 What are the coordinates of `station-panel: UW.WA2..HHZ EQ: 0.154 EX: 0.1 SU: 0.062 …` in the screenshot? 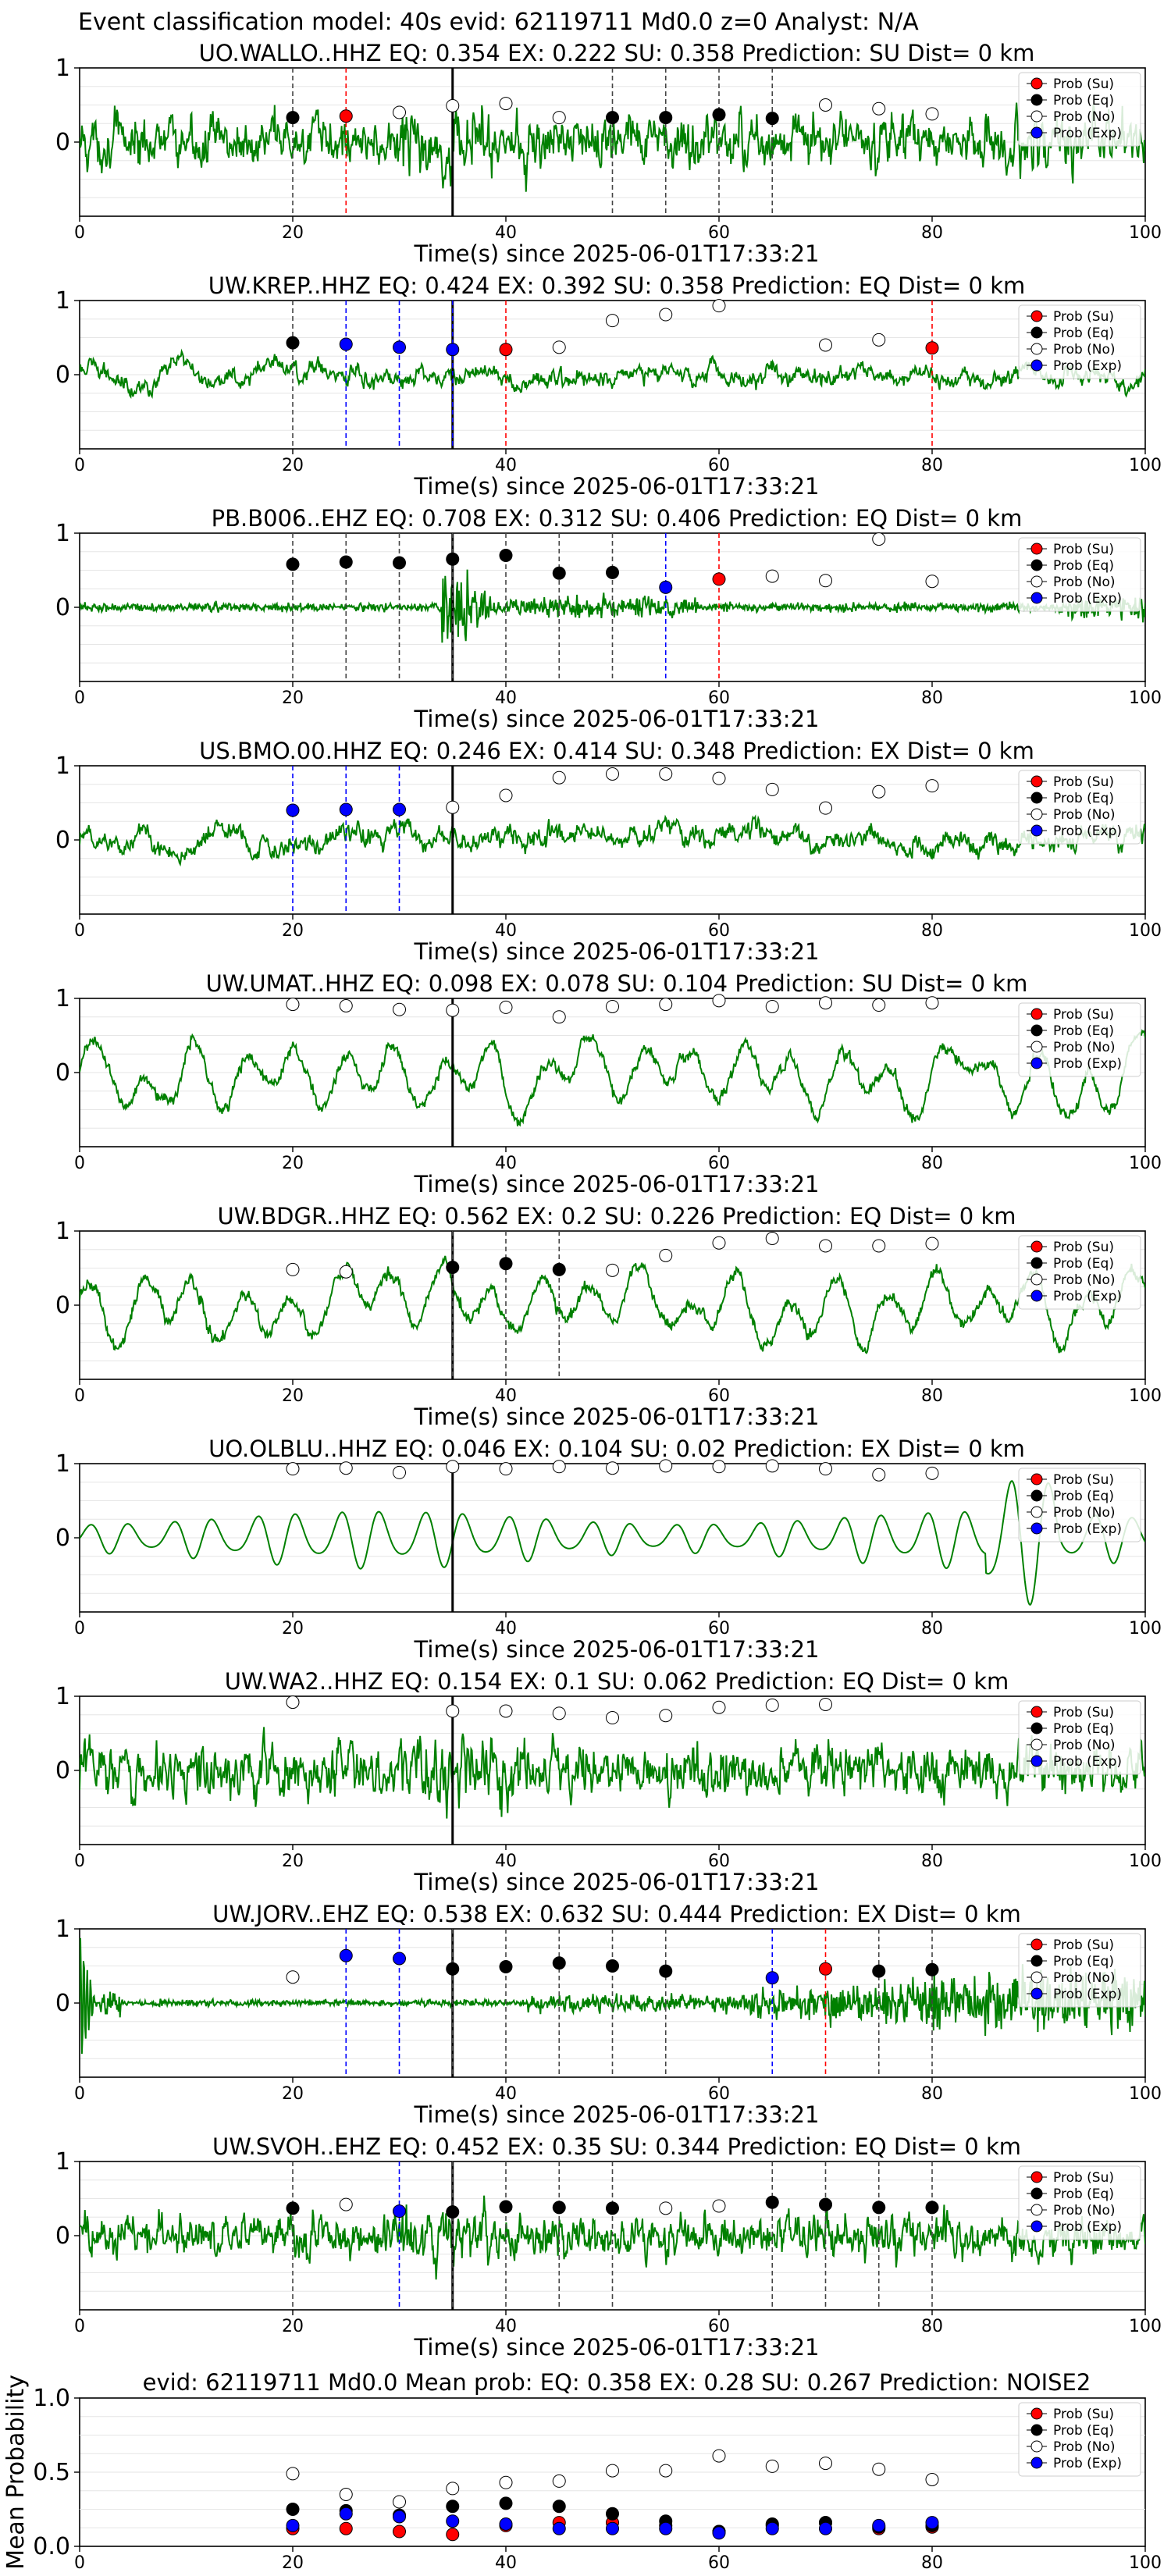 It's located at (608, 1781).